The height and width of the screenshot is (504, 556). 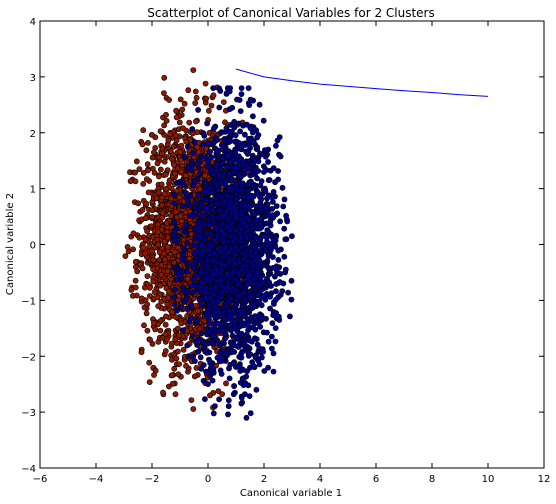 I want to click on x-tick-label: 2, so click(x=264, y=479).